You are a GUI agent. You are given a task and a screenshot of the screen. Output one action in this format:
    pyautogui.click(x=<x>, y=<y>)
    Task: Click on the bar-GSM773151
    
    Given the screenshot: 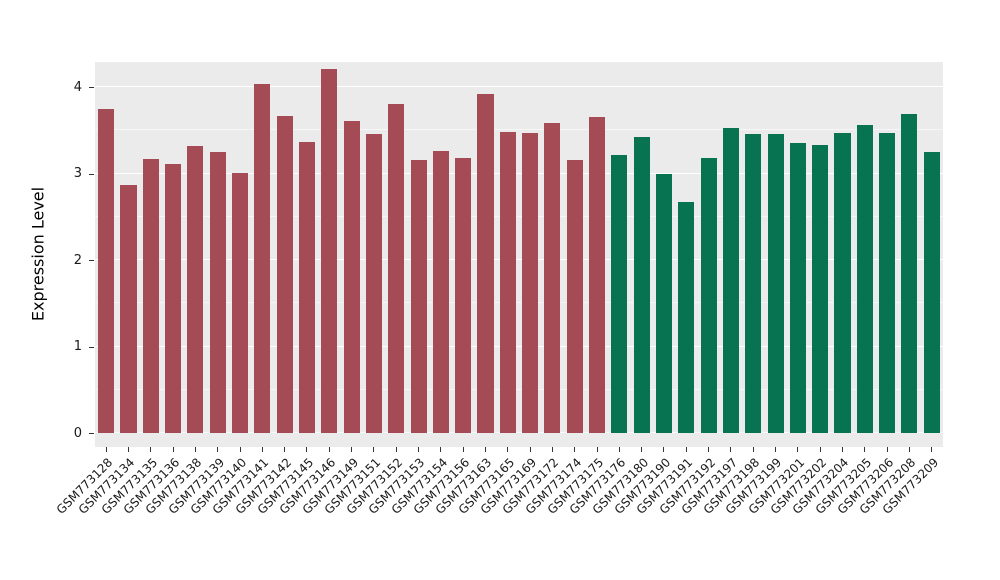 What is the action you would take?
    pyautogui.click(x=373, y=283)
    